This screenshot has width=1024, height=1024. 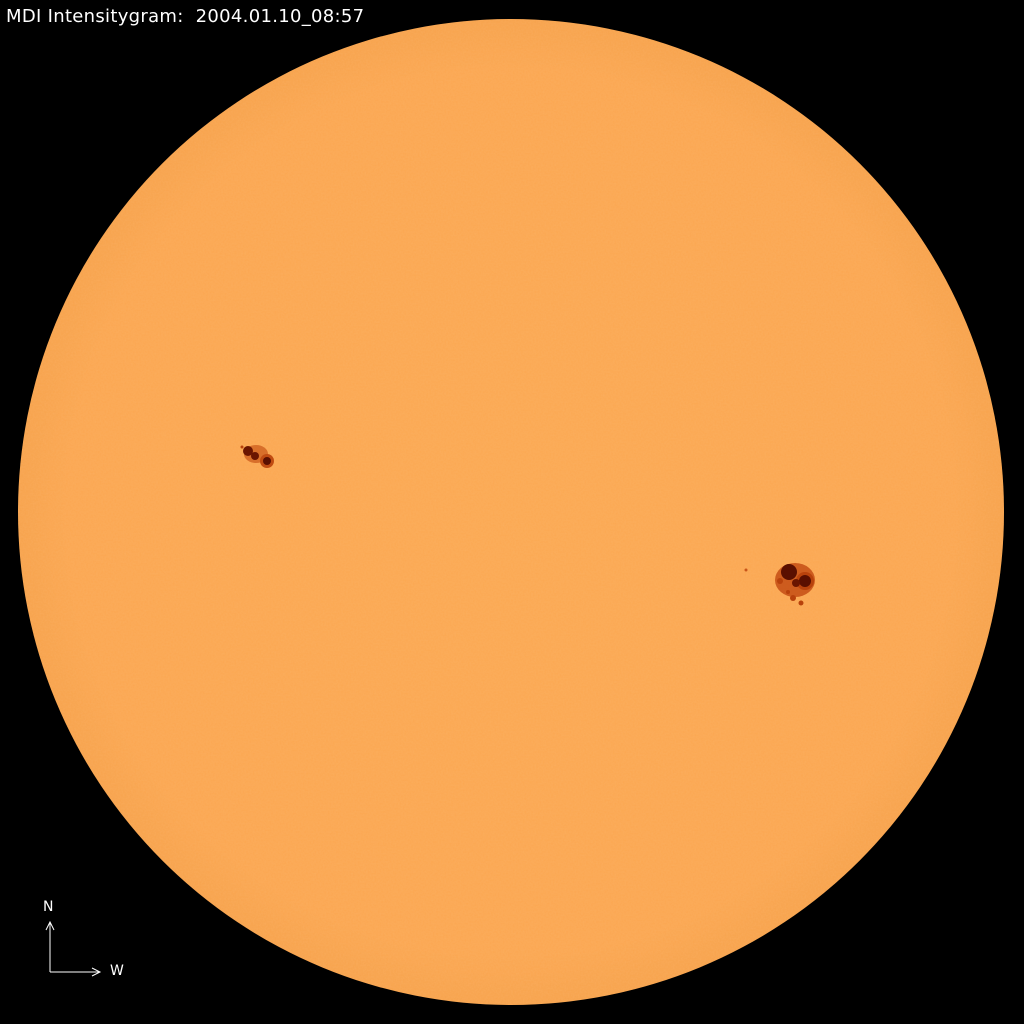 I want to click on image-title: MDI Intensitygram: 2004.01.10_08:57, so click(x=185, y=16).